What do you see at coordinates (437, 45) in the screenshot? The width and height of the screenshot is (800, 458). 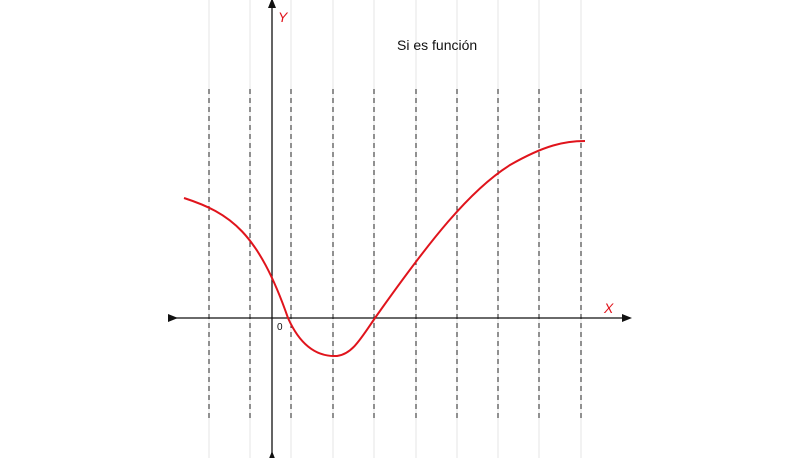 I see `diagram-title: Si es función` at bounding box center [437, 45].